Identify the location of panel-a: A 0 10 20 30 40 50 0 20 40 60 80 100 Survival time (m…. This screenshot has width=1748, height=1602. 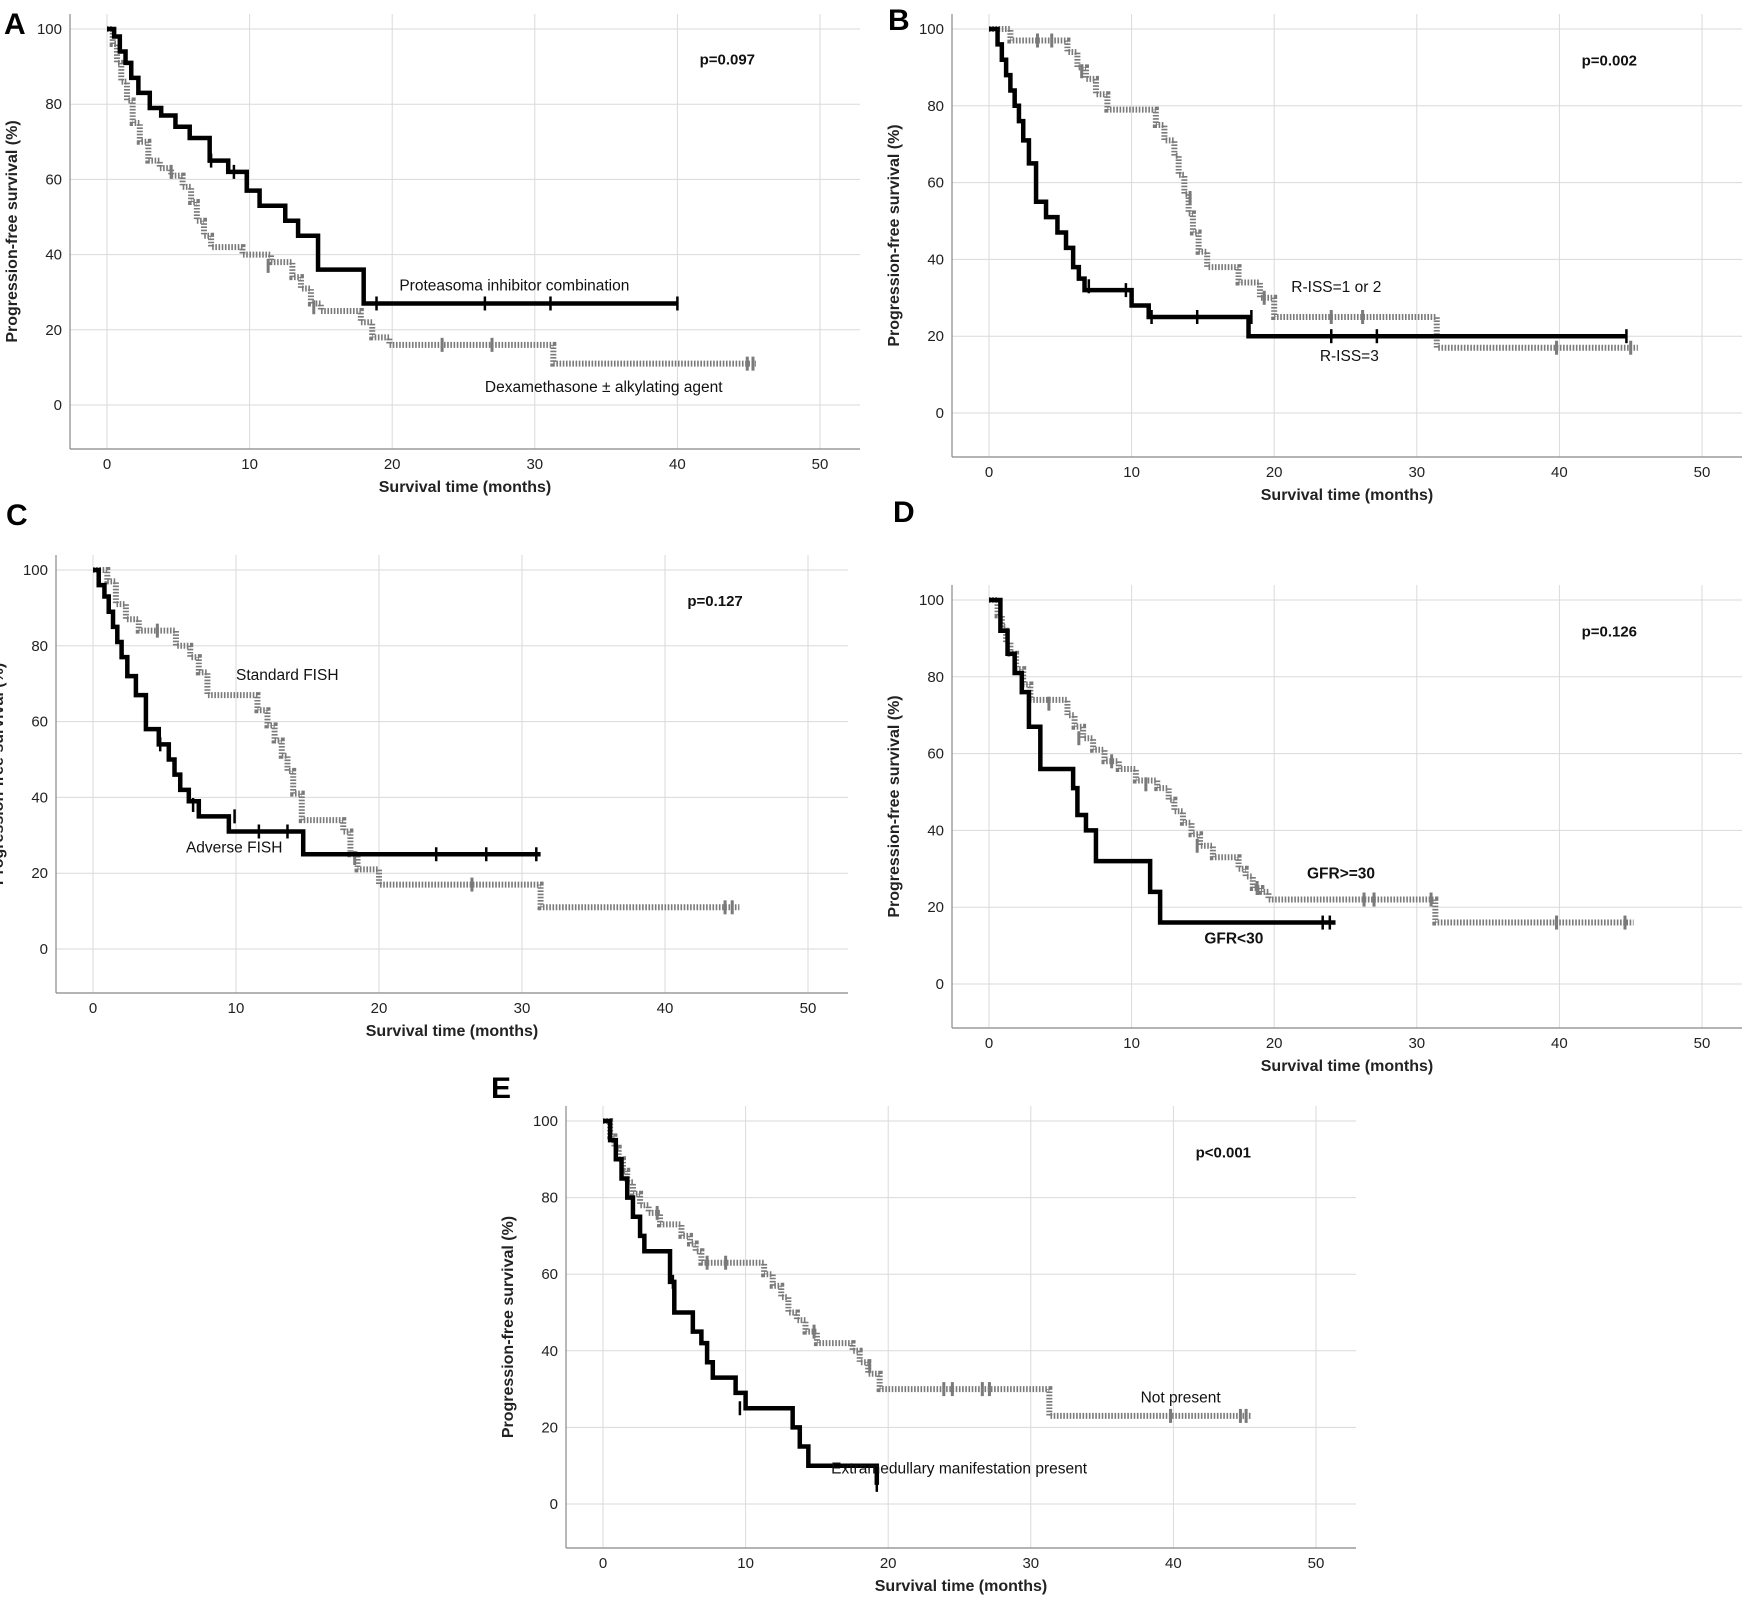
(432, 252).